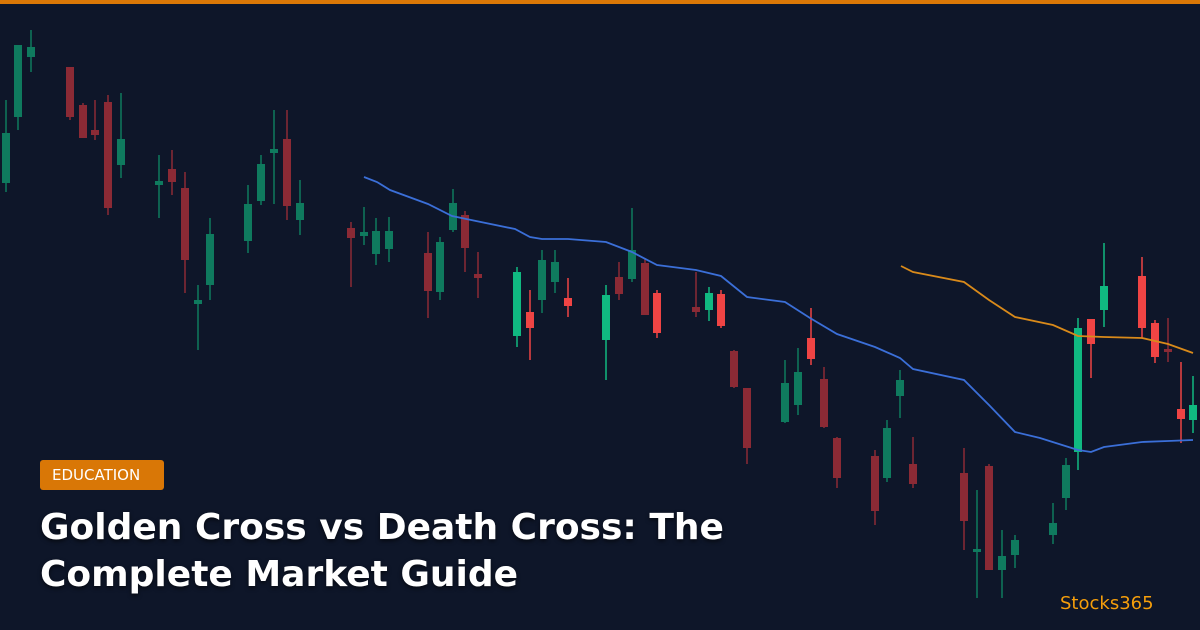  What do you see at coordinates (279, 574) in the screenshot?
I see `headline-line: Complete Market Guide` at bounding box center [279, 574].